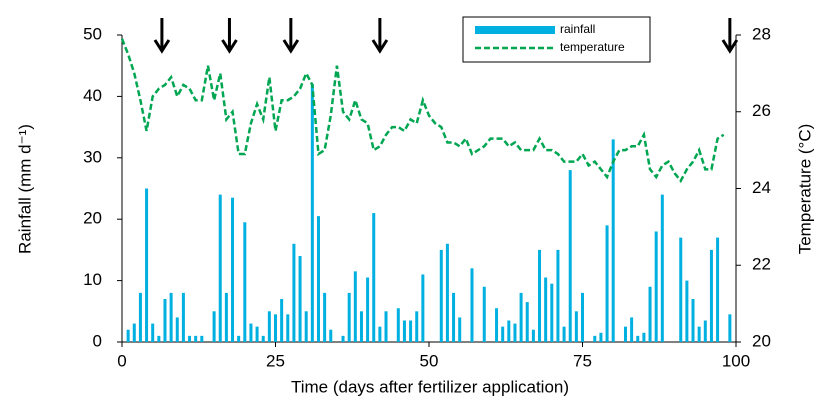 This screenshot has width=818, height=408. I want to click on y2-tick-label: 24, so click(761, 187).